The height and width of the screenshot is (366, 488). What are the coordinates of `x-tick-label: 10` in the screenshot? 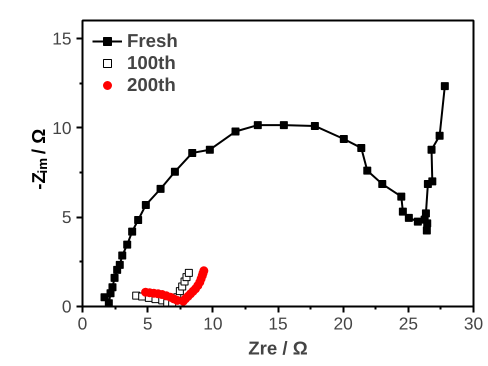 It's located at (212, 324).